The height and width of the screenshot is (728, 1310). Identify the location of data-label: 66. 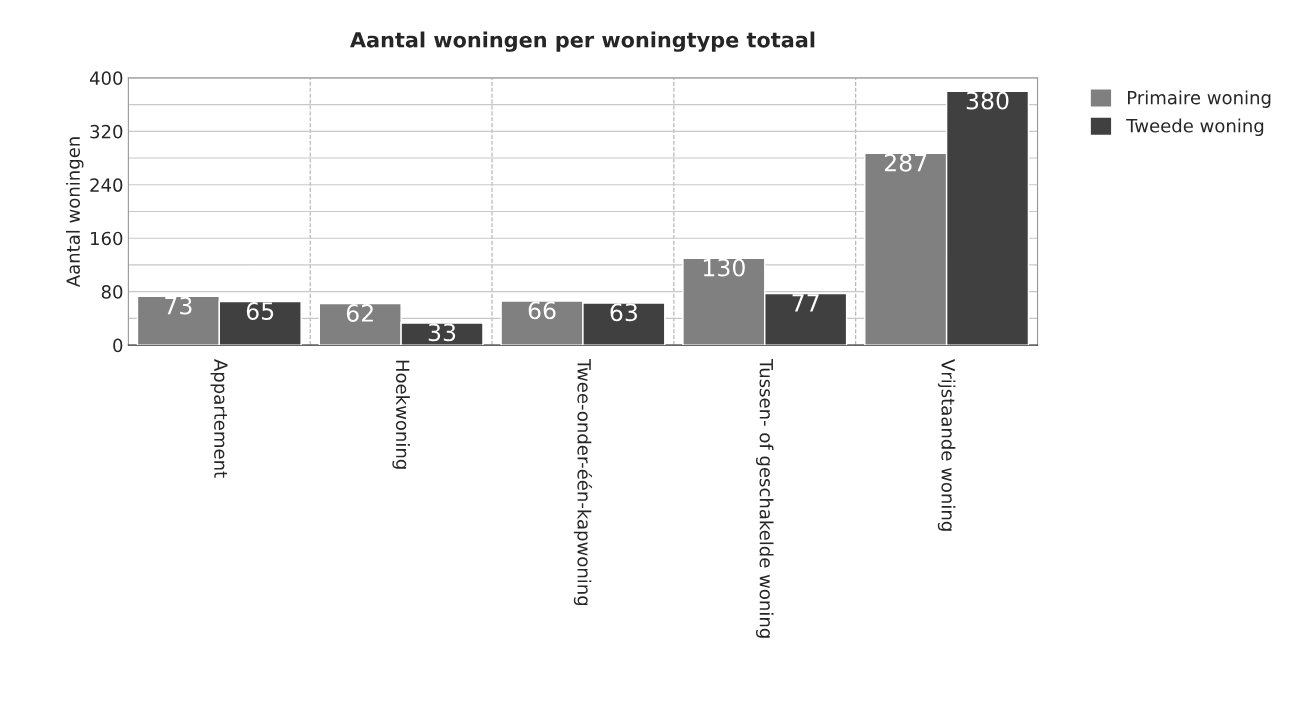
(542, 310).